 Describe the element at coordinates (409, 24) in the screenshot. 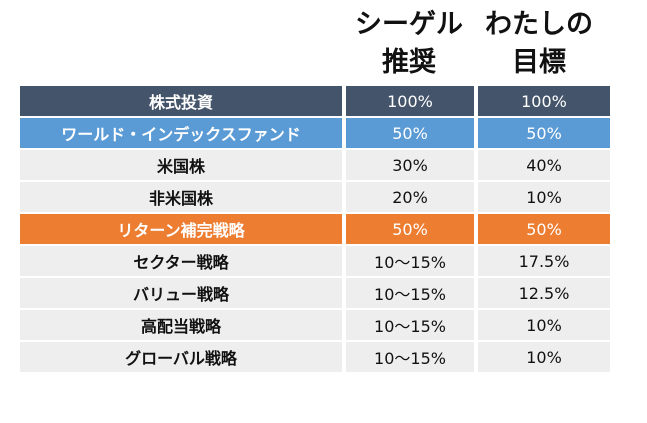

I see `header-siegel-line1: シーゲル` at that location.